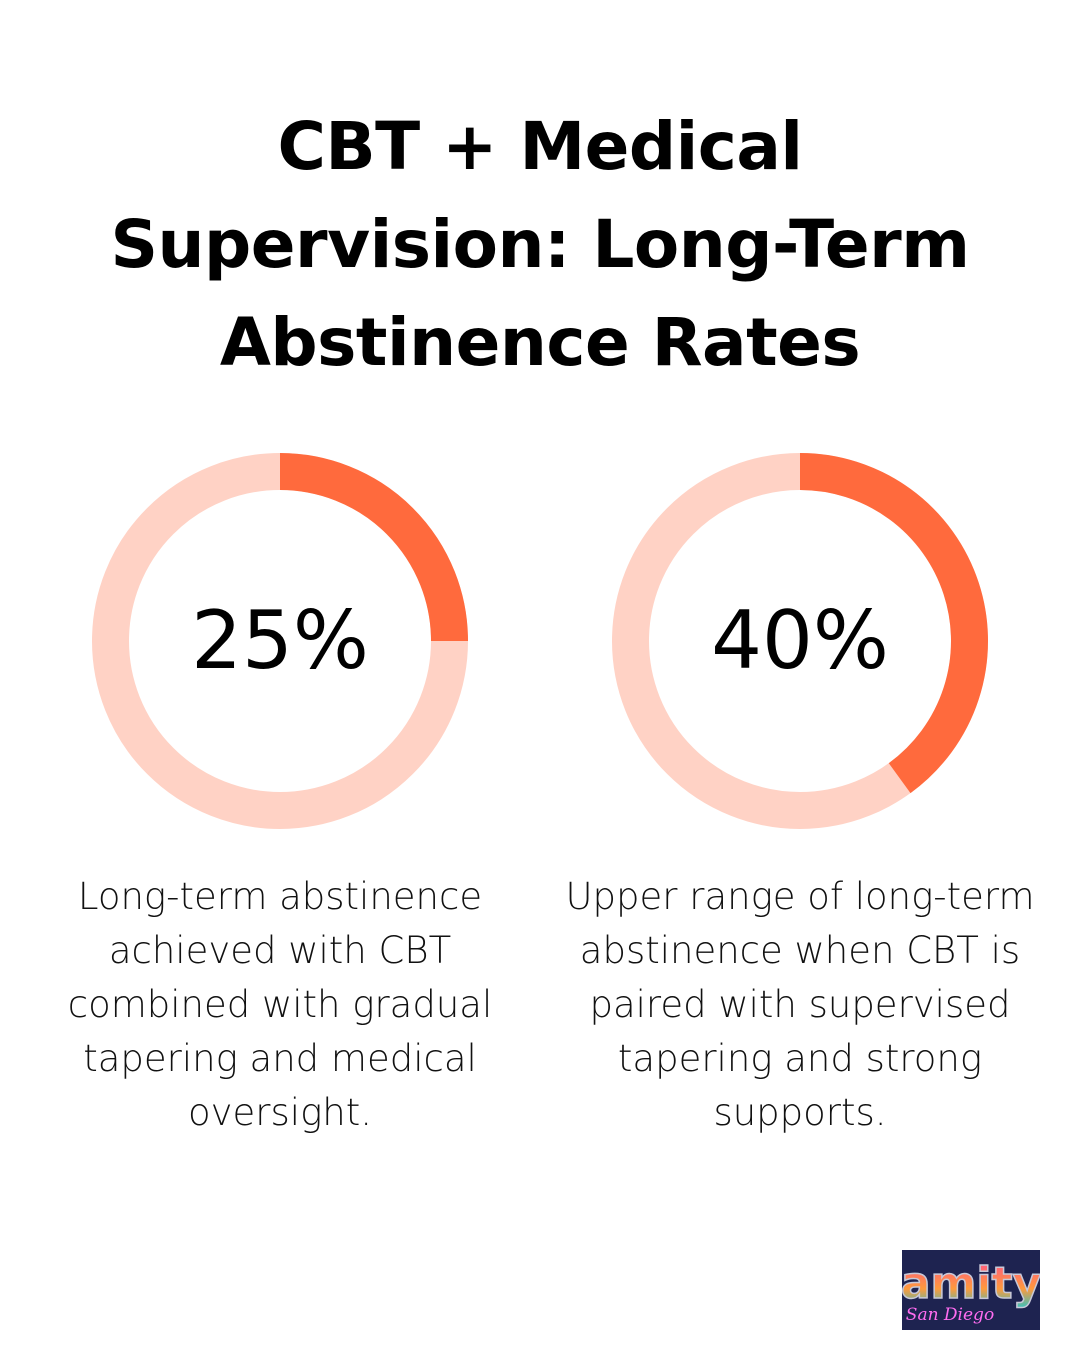 This screenshot has width=1080, height=1370. I want to click on percent-label: 25%, so click(280, 640).